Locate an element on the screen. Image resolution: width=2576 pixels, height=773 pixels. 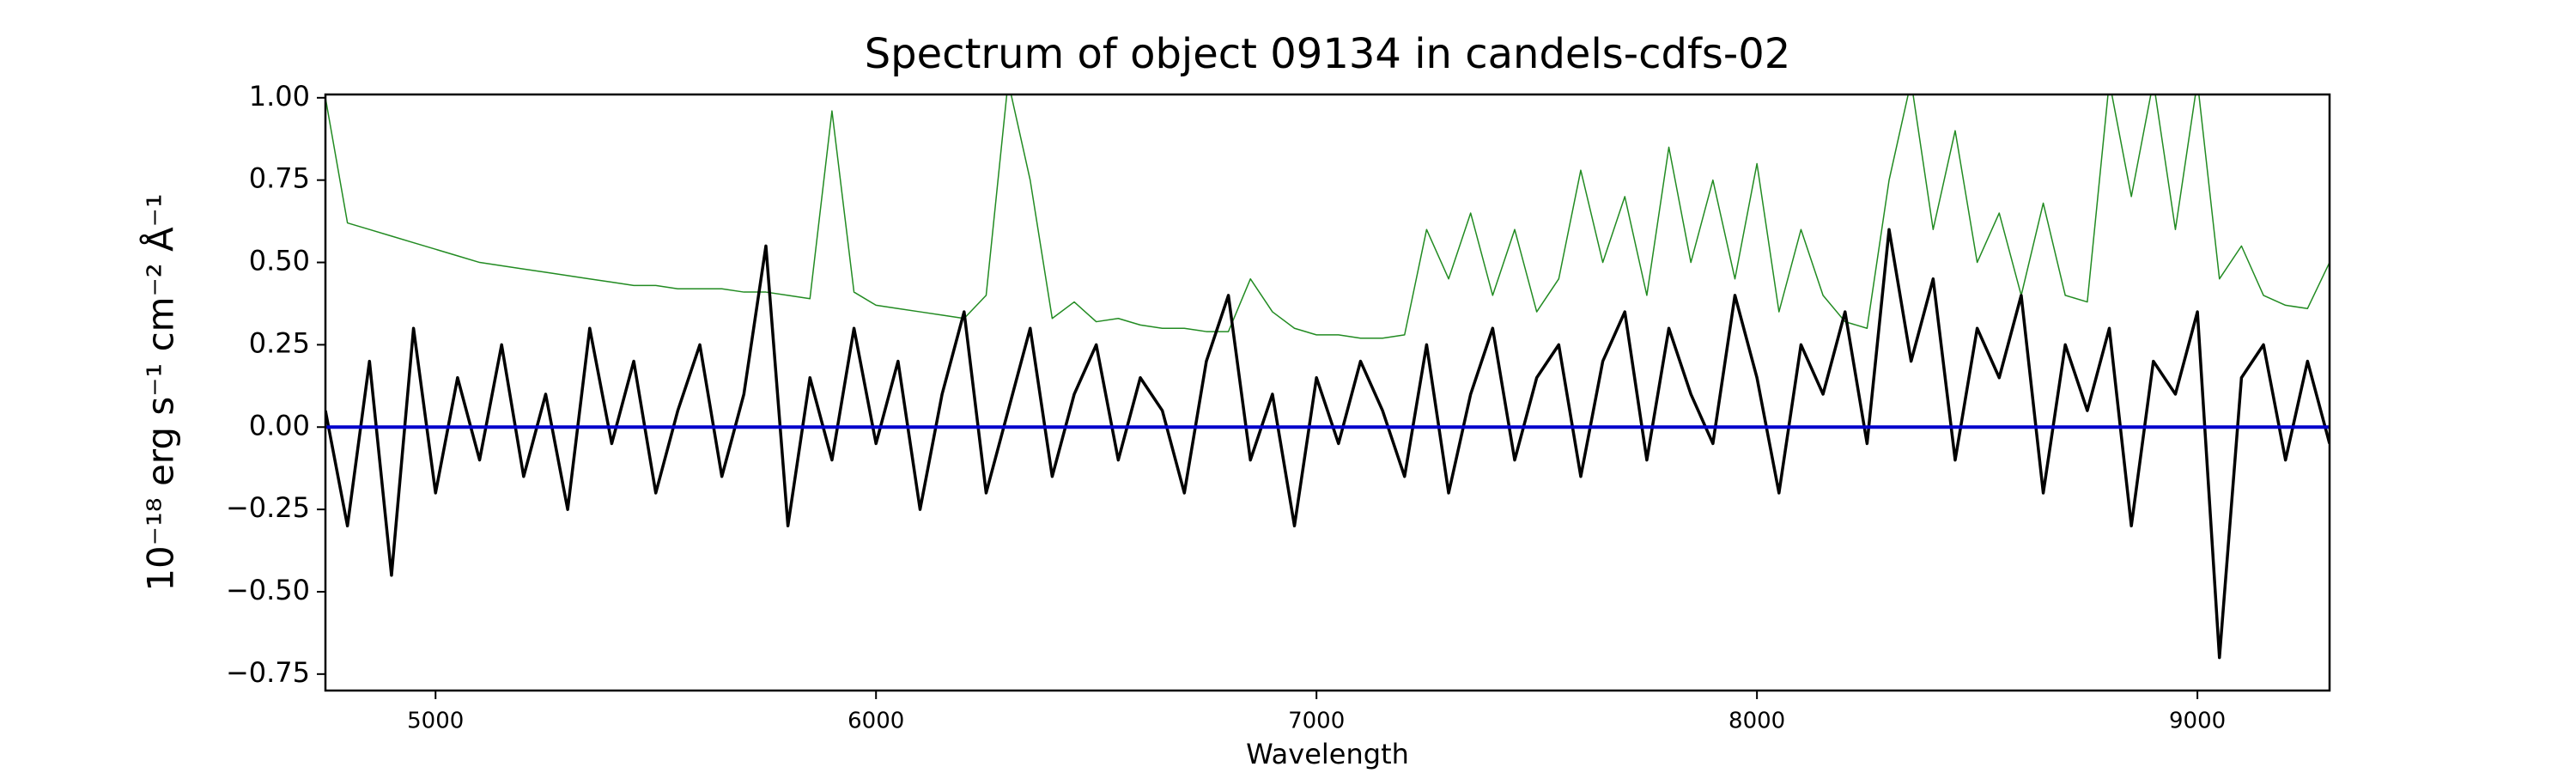
y-axis-label: 10⁻¹⁸ erg s⁻¹ cm⁻² Å⁻¹ is located at coordinates (160, 392).